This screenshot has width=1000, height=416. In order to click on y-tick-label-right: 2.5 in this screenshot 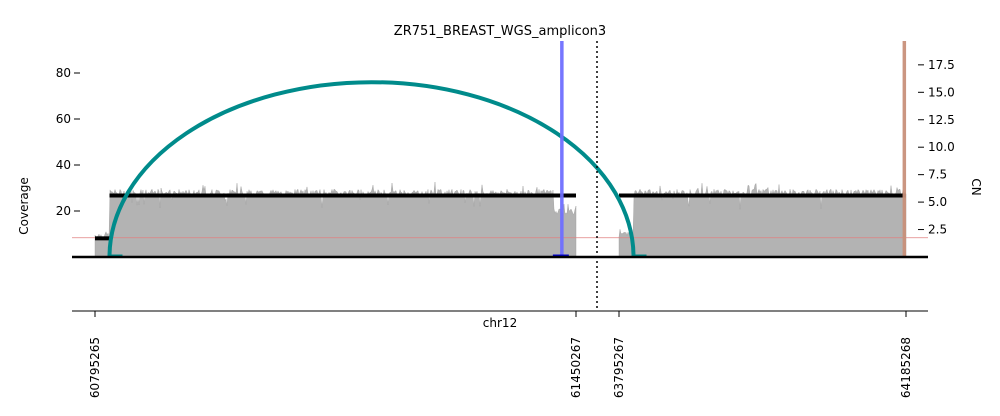, I will do `click(937, 230)`.